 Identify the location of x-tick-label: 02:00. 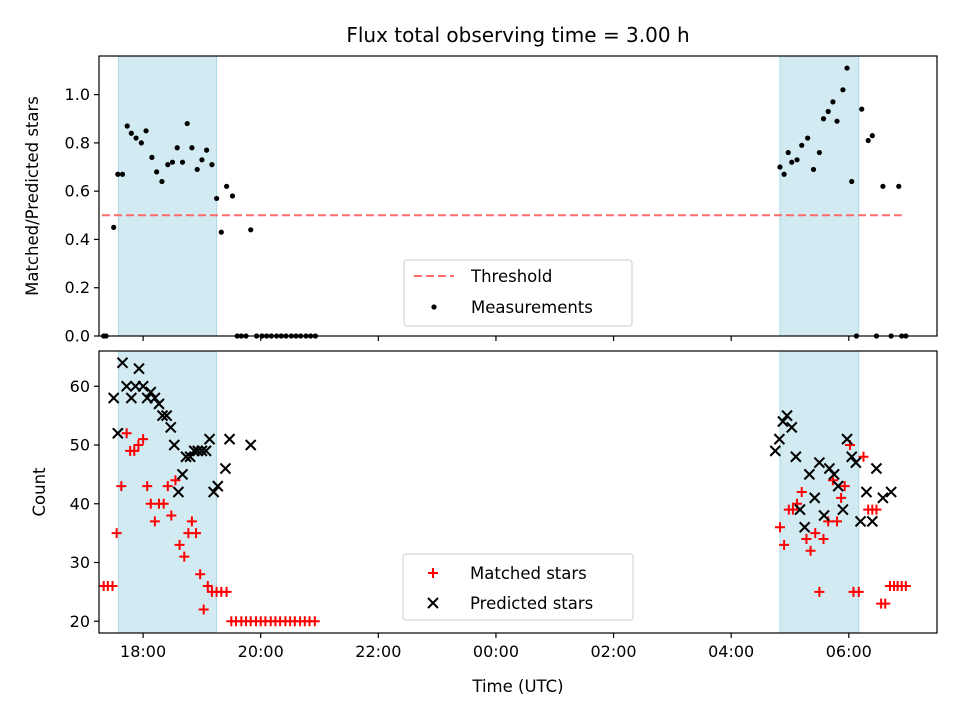
(614, 651).